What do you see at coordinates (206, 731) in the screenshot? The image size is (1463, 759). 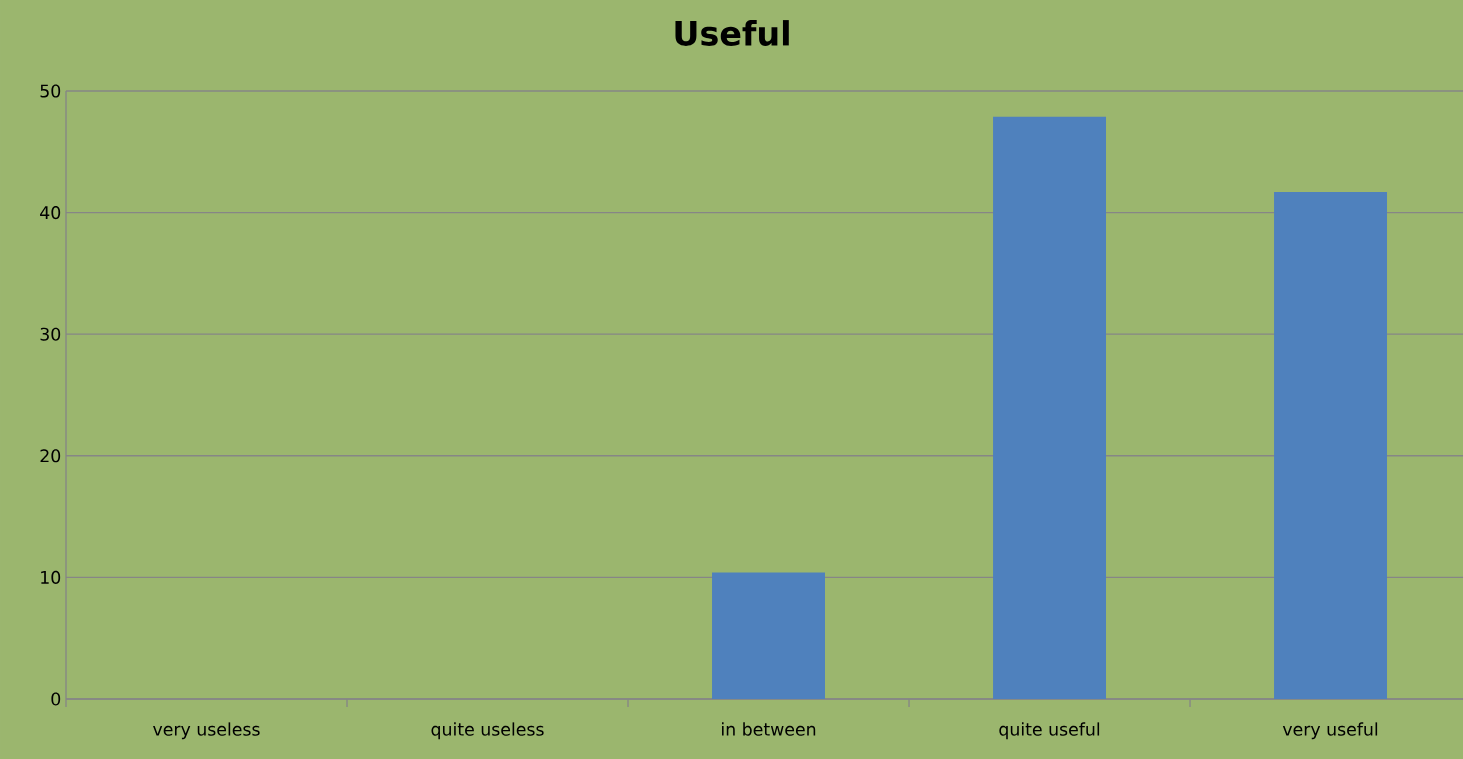 I see `x-tick-label: very useless` at bounding box center [206, 731].